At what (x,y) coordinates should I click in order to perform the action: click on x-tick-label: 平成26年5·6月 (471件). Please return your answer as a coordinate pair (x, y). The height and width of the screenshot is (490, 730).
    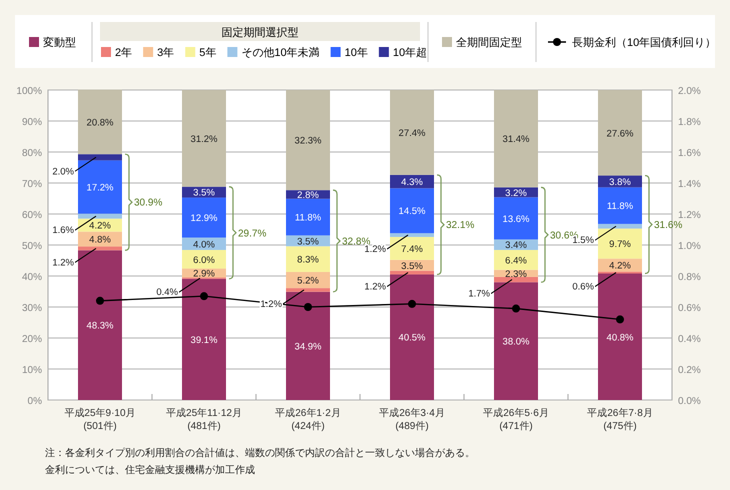
    Looking at the image, I should click on (516, 419).